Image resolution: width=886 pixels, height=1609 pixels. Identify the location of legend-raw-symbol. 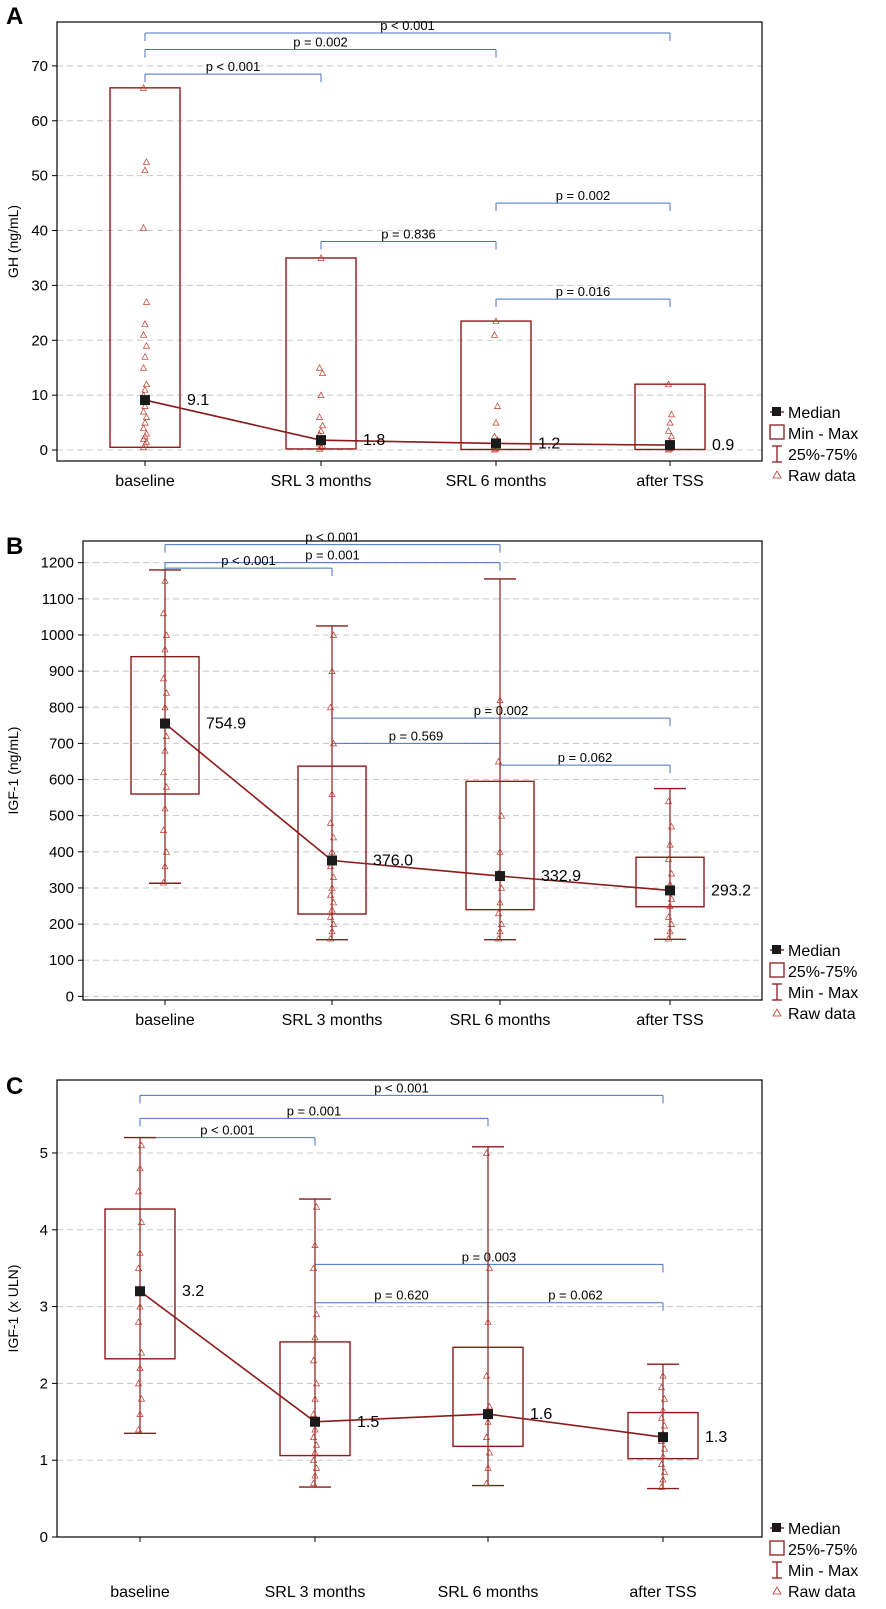
(777, 1012).